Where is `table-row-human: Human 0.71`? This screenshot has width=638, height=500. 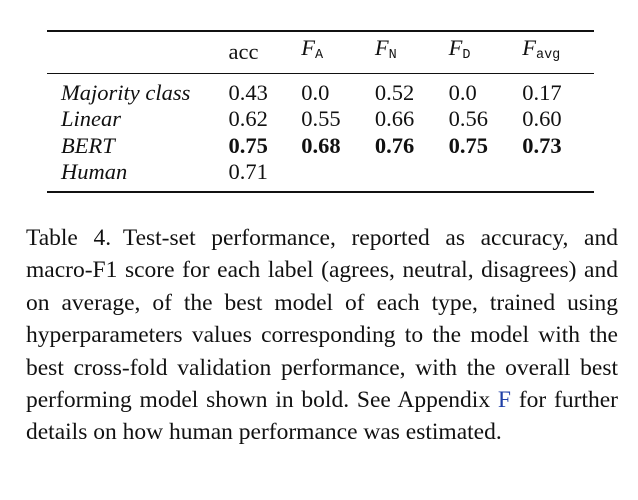
table-row-human: Human 0.71 is located at coordinates (320, 175).